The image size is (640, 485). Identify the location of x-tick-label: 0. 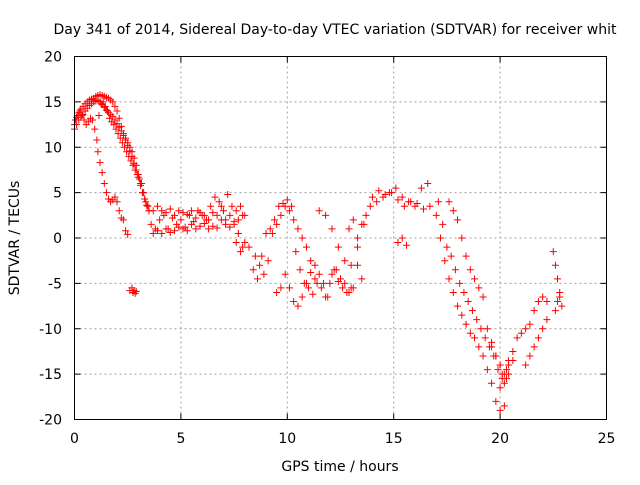
(74, 439).